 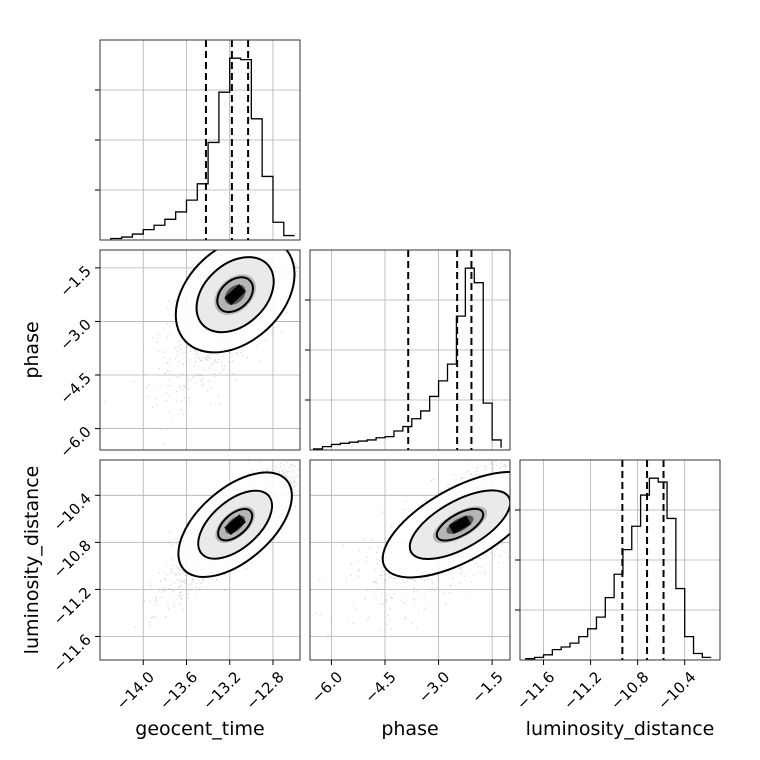 I want to click on y-tick-label-phase: −6.0, so click(x=75, y=442).